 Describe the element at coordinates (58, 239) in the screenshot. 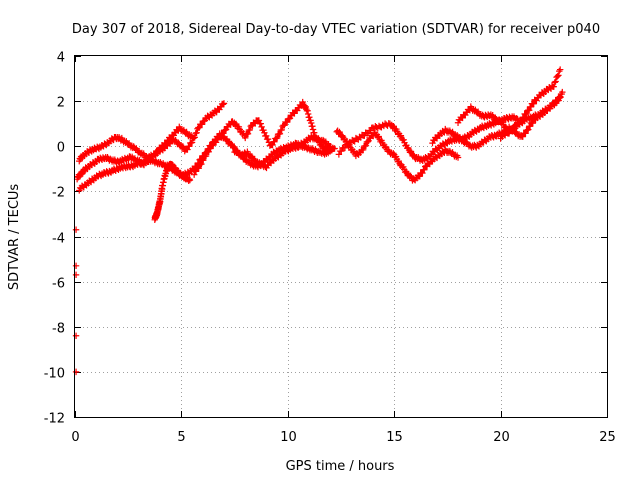

I see `y-tick-label: -4` at that location.